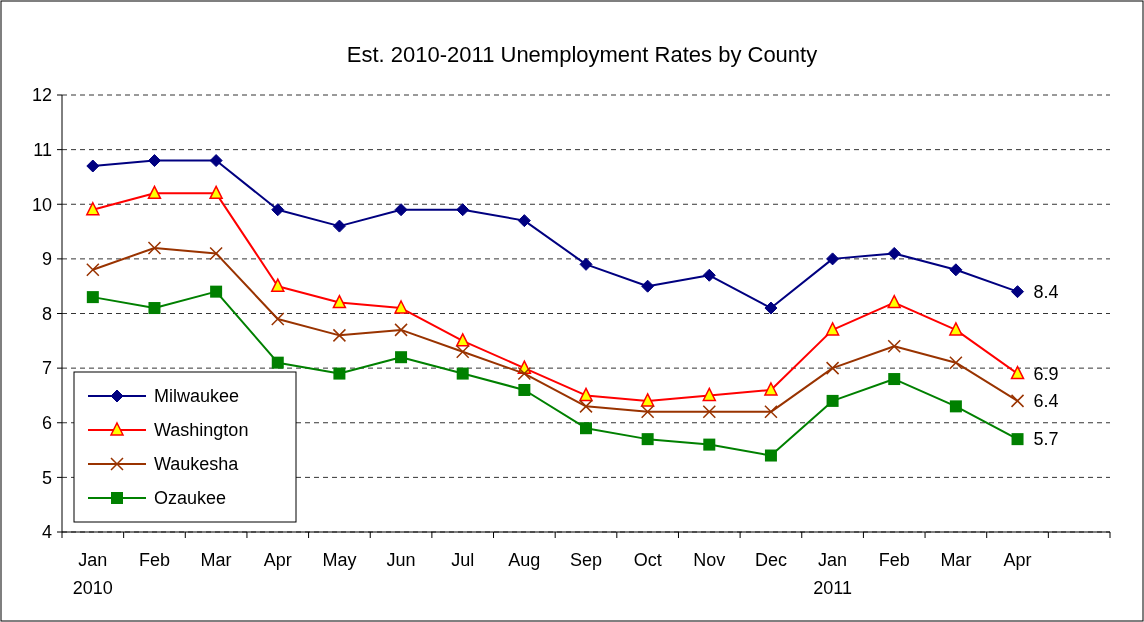 This screenshot has width=1144, height=622. What do you see at coordinates (1046, 291) in the screenshot?
I see `annotation: 8.4` at bounding box center [1046, 291].